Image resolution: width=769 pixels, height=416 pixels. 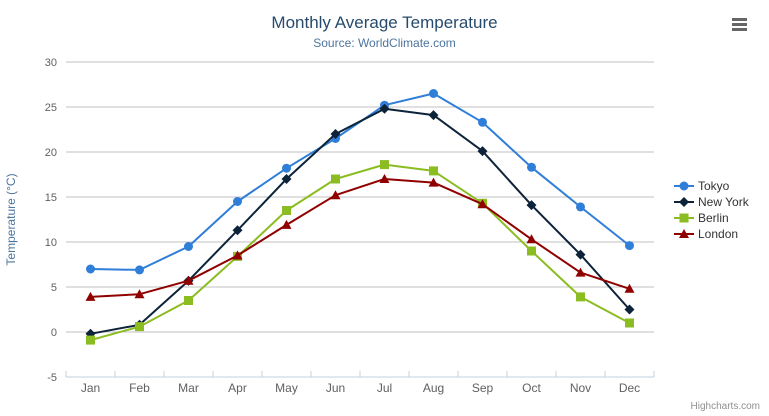 What do you see at coordinates (483, 388) in the screenshot?
I see `x-tick-label: Sep` at bounding box center [483, 388].